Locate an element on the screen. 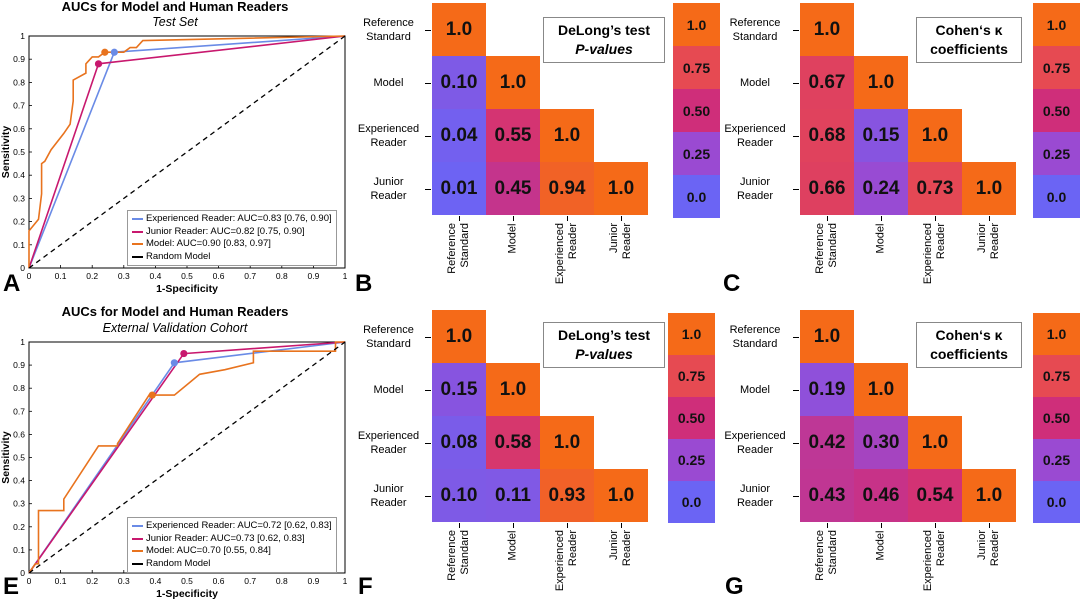 The width and height of the screenshot is (1080, 602). roc-title: AUCs for Model and Human Readers is located at coordinates (175, 311).